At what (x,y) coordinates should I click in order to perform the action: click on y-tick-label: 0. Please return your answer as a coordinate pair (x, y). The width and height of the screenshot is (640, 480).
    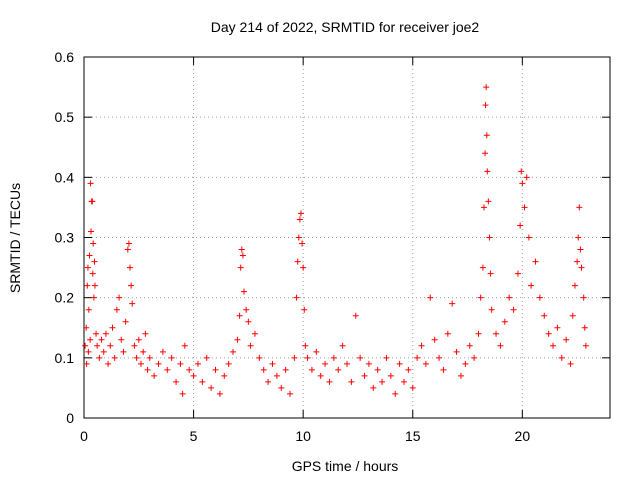
    Looking at the image, I should click on (70, 418).